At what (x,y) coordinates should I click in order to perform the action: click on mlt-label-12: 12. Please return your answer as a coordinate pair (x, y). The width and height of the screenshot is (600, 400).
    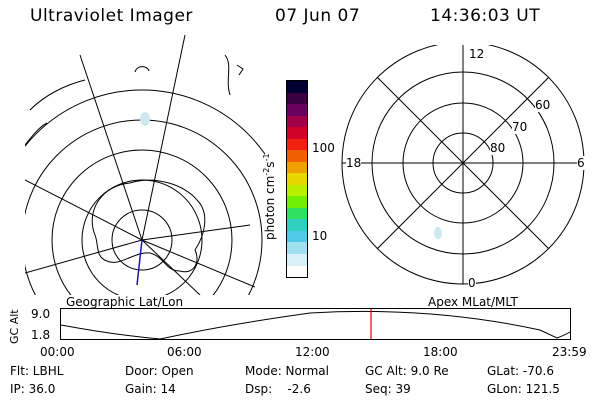
    Looking at the image, I should click on (477, 54).